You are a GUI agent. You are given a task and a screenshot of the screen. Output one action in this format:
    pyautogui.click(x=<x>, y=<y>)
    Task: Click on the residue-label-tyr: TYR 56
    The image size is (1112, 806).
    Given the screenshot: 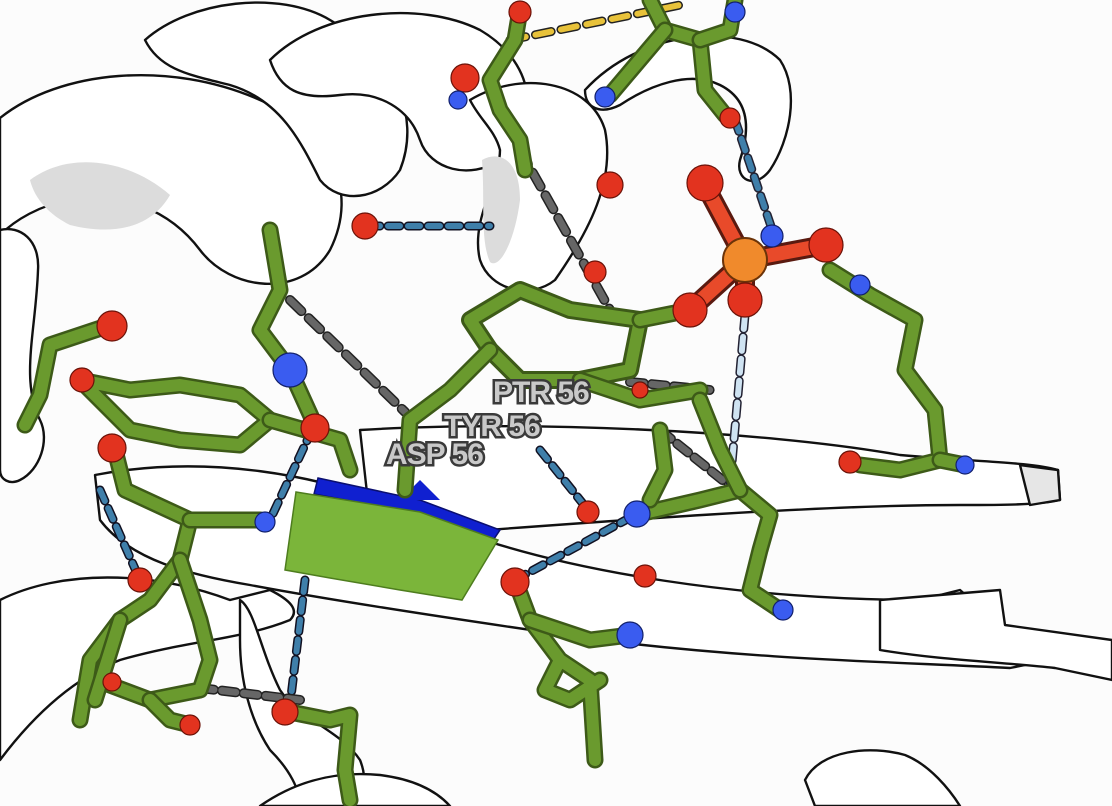 What is the action you would take?
    pyautogui.click(x=492, y=426)
    